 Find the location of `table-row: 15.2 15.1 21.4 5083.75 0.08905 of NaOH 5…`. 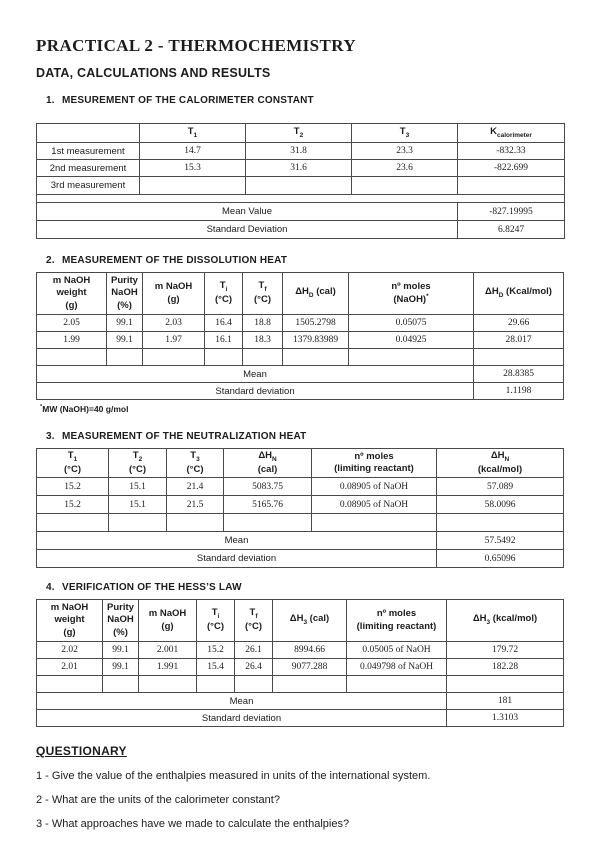

table-row: 15.2 15.1 21.4 5083.75 0.08905 of NaOH 5… is located at coordinates (300, 486).